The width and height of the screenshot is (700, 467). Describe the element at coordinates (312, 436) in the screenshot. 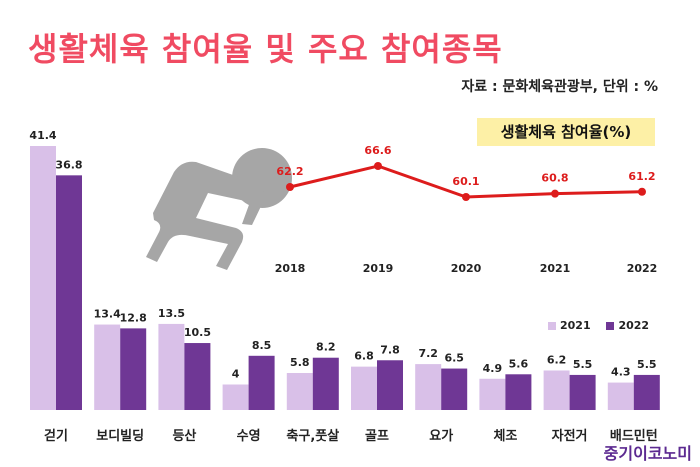

I see `category-label-5: 축구,풋살` at that location.